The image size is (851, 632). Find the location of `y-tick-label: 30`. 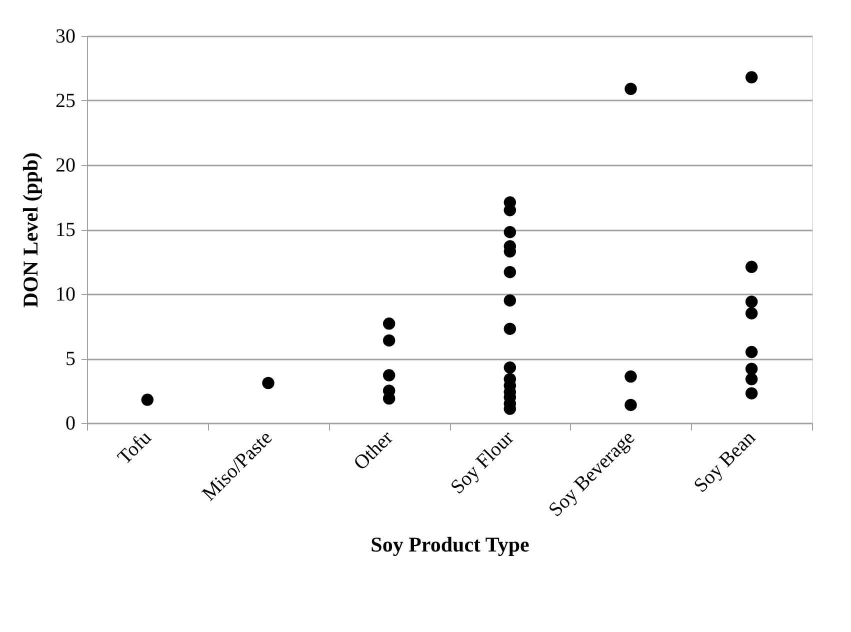

y-tick-label: 30 is located at coordinates (66, 37).